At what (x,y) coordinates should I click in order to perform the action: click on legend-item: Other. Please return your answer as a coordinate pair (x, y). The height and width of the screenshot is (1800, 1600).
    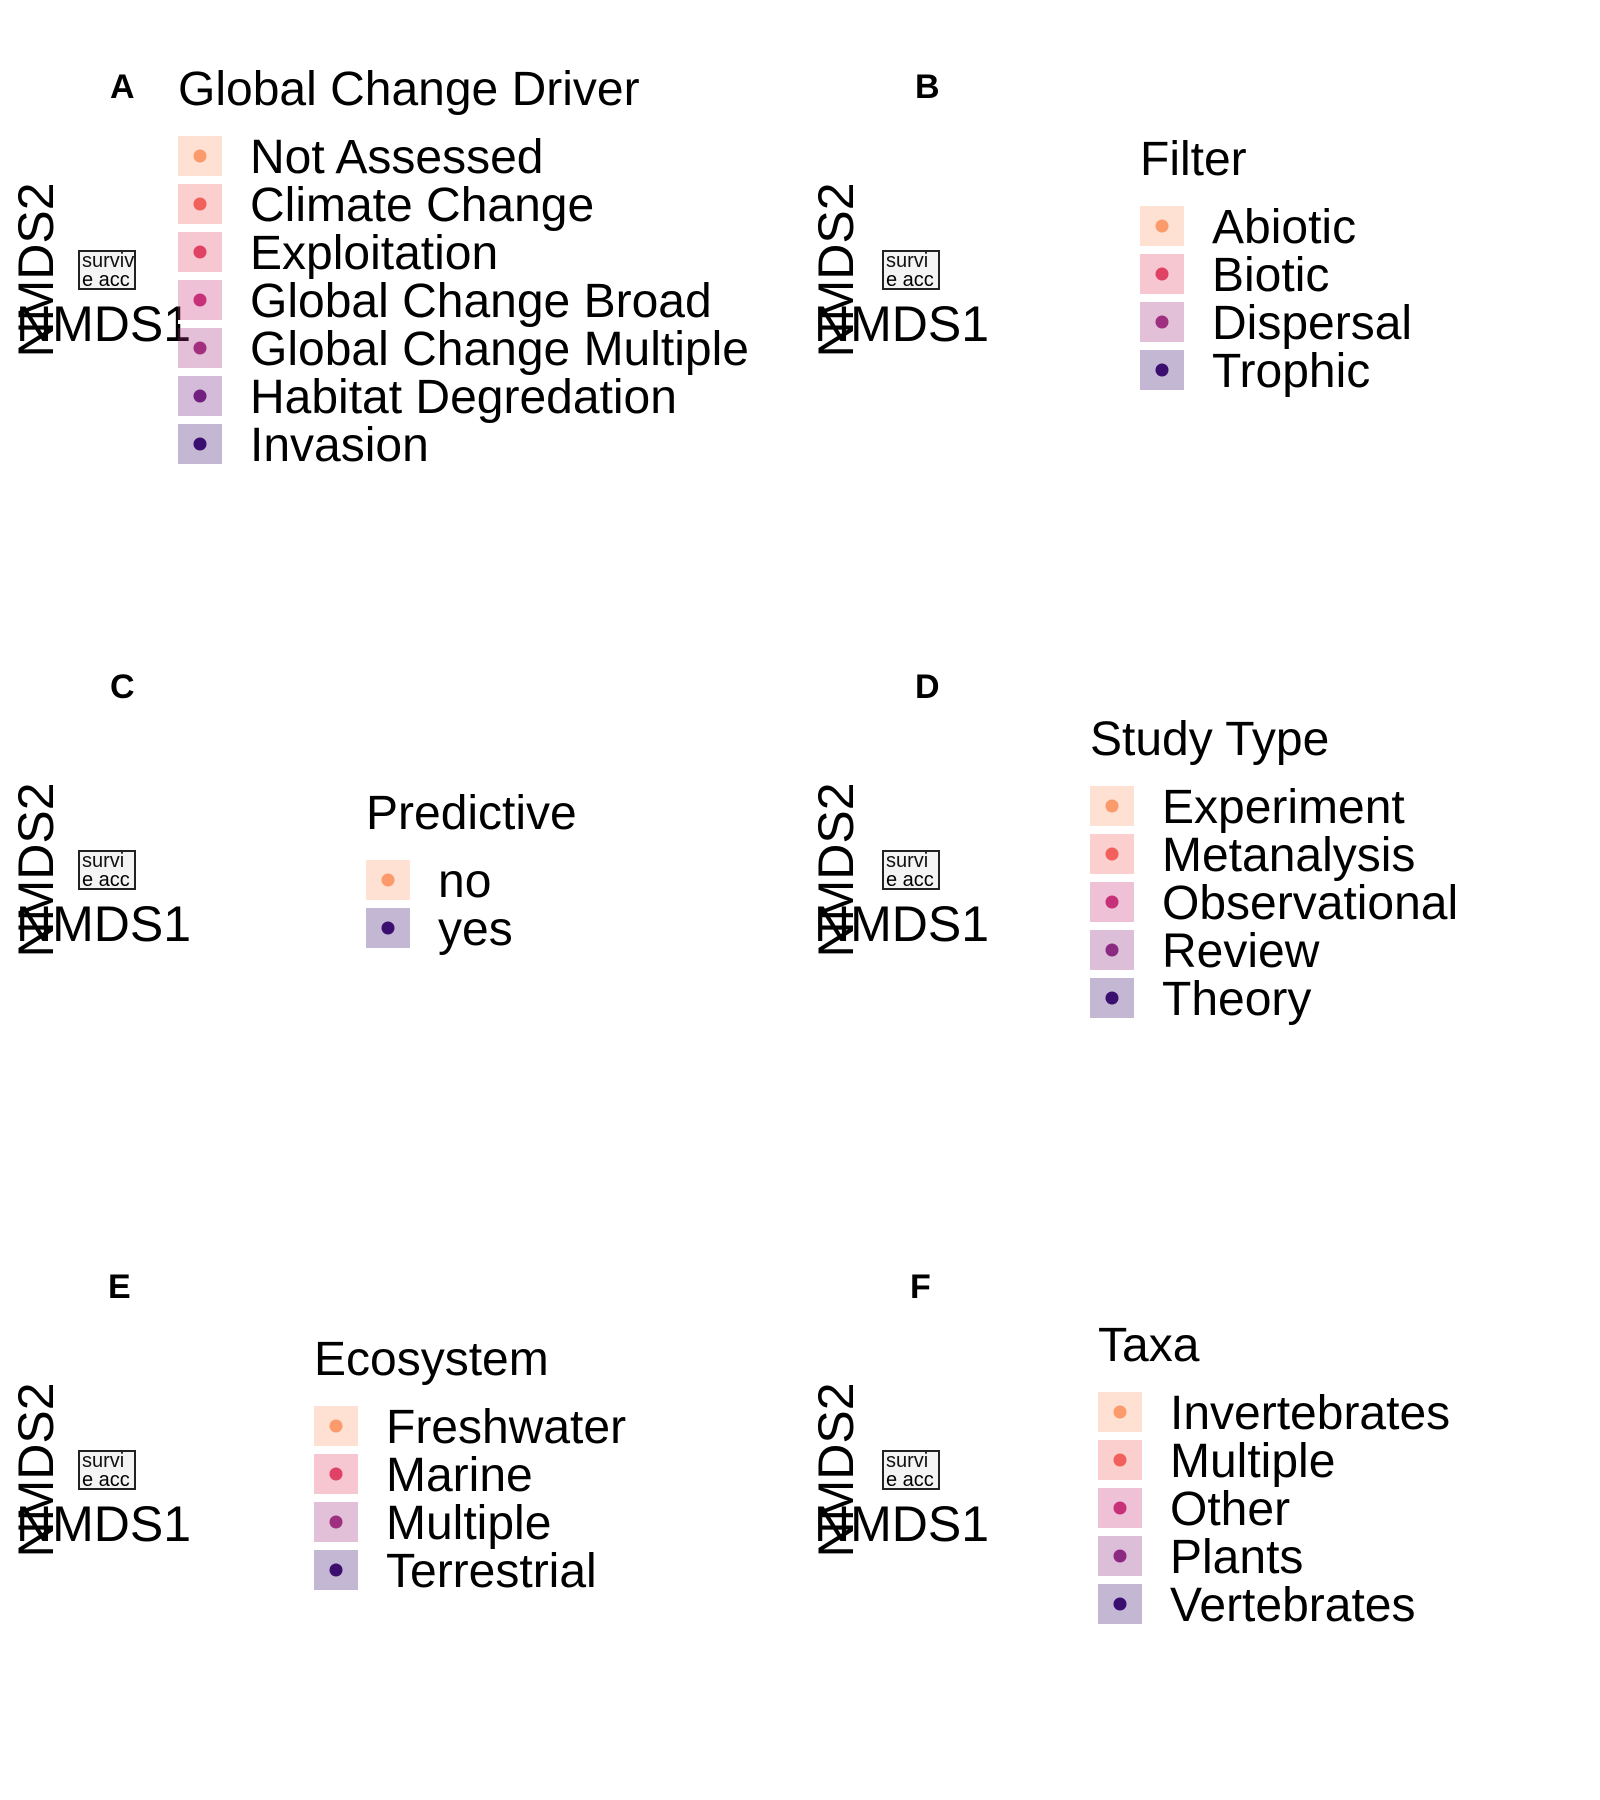
    Looking at the image, I should click on (1274, 1510).